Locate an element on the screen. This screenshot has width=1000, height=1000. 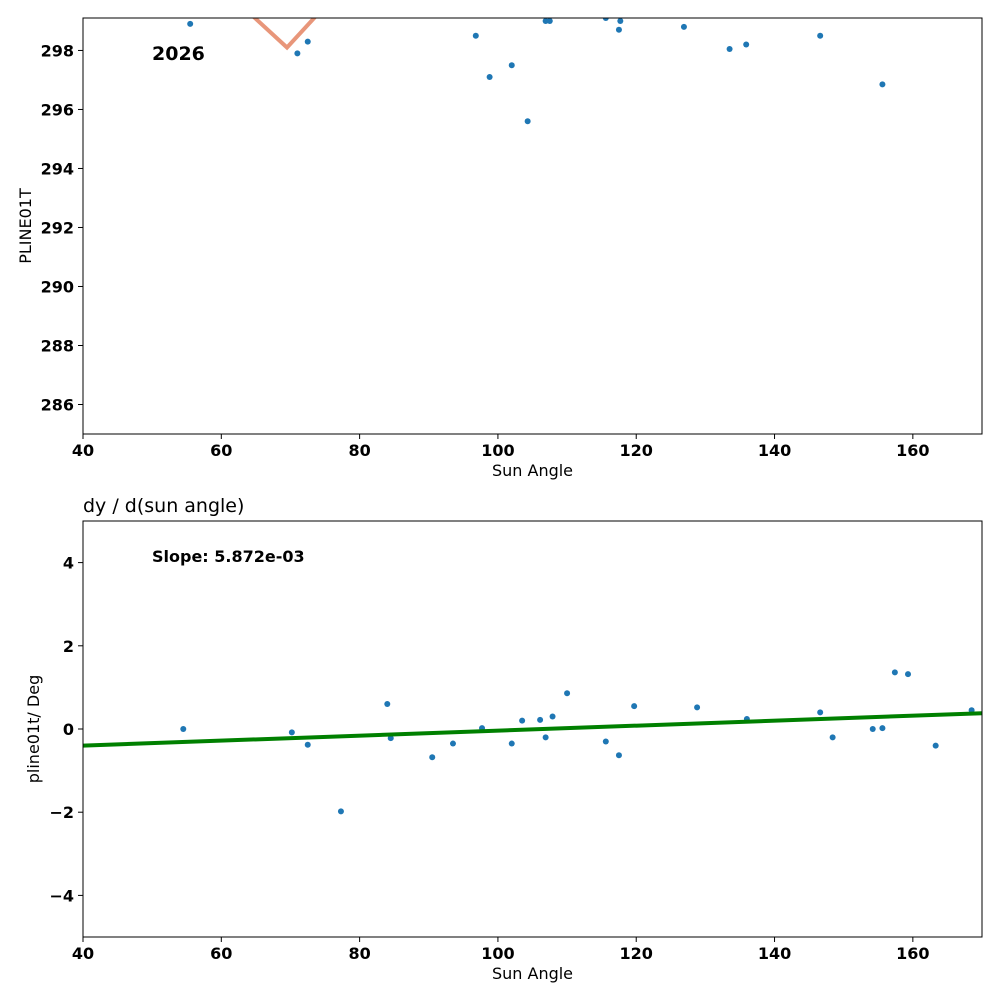
y-tick-label: 0 is located at coordinates (68, 729).